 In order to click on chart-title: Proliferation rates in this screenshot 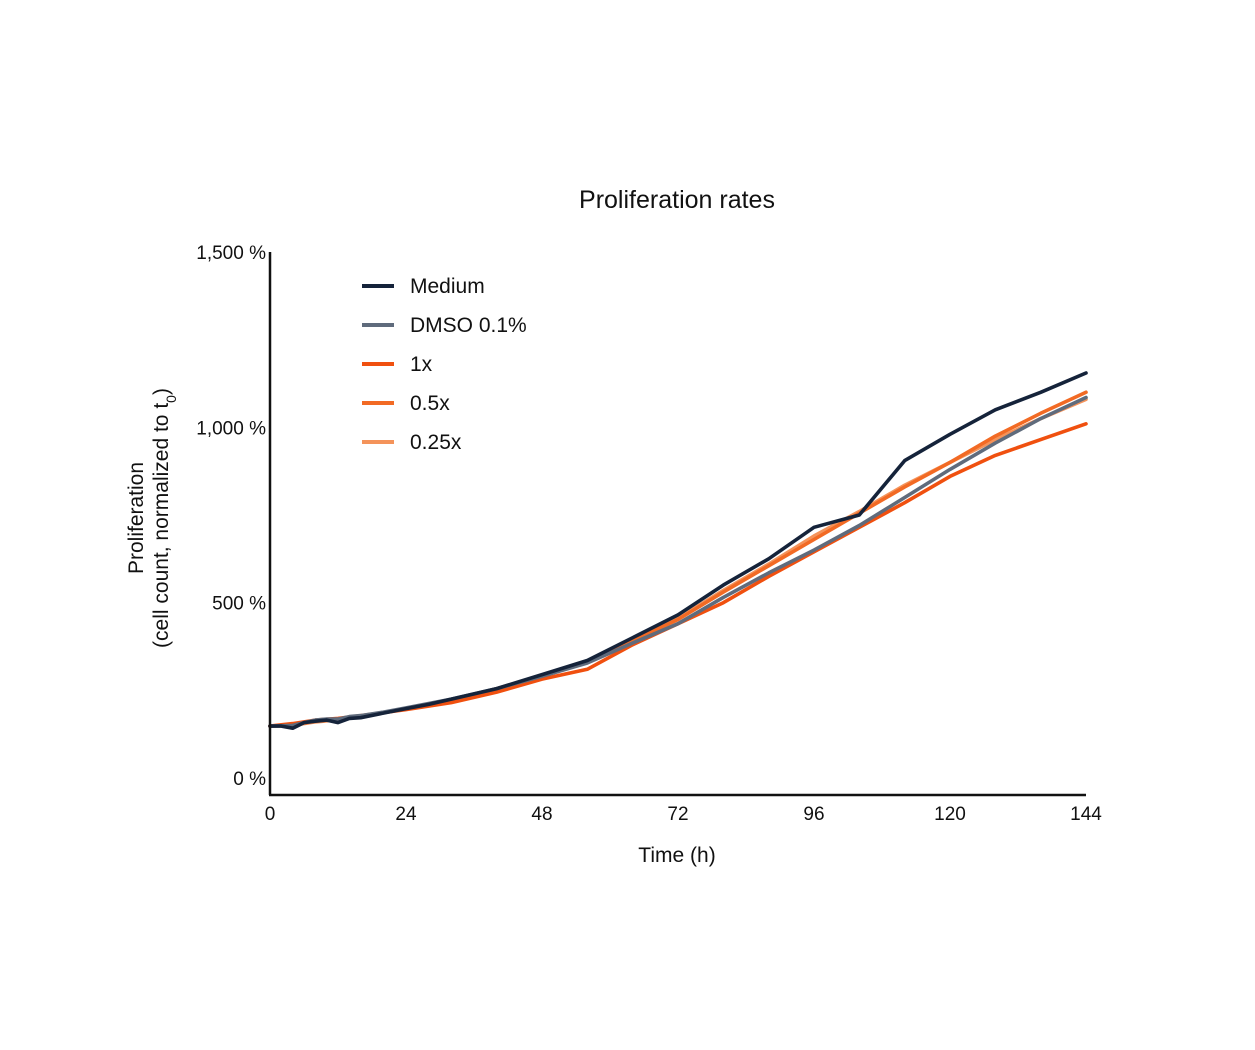, I will do `click(677, 200)`.